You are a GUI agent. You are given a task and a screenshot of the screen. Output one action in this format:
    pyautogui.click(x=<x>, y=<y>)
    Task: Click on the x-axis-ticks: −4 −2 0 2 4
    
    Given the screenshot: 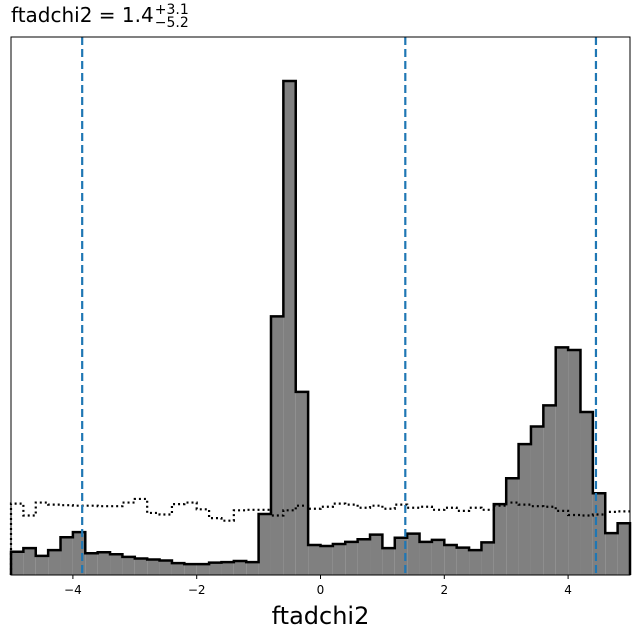 What is the action you would take?
    pyautogui.click(x=318, y=586)
    